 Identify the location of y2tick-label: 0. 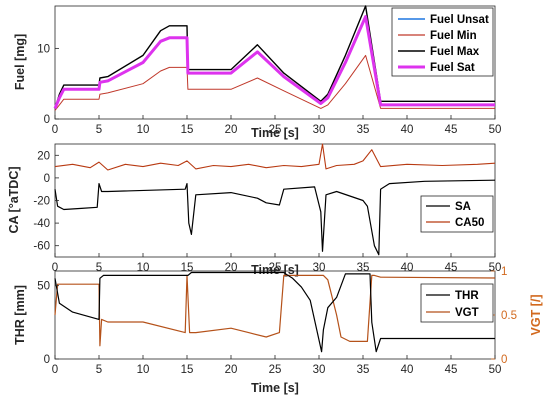
(504, 360).